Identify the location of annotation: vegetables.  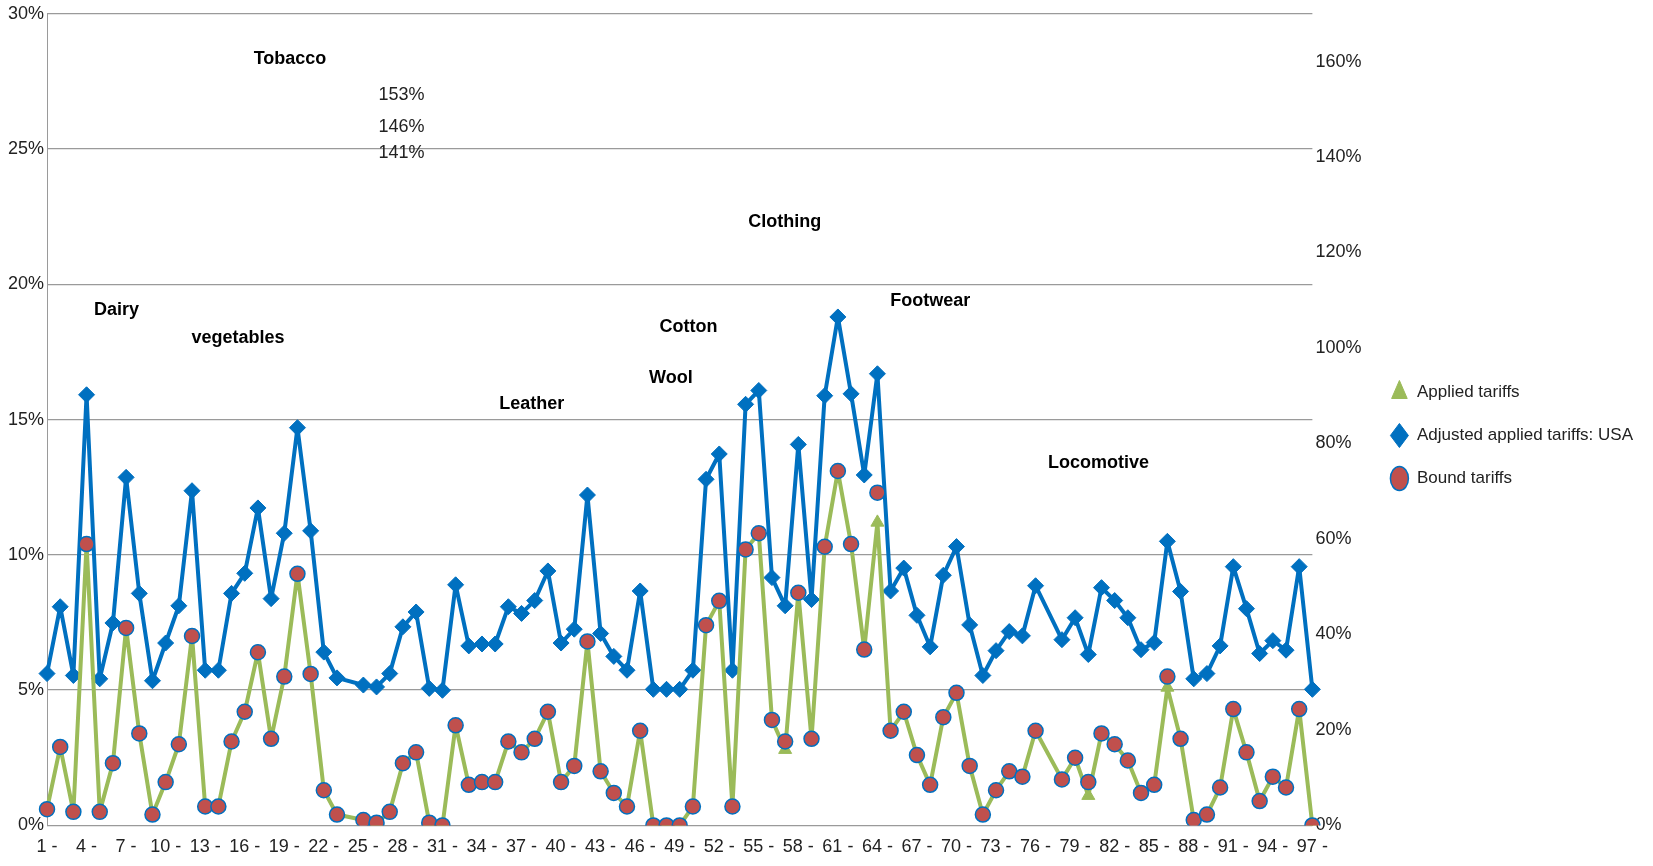
(238, 336).